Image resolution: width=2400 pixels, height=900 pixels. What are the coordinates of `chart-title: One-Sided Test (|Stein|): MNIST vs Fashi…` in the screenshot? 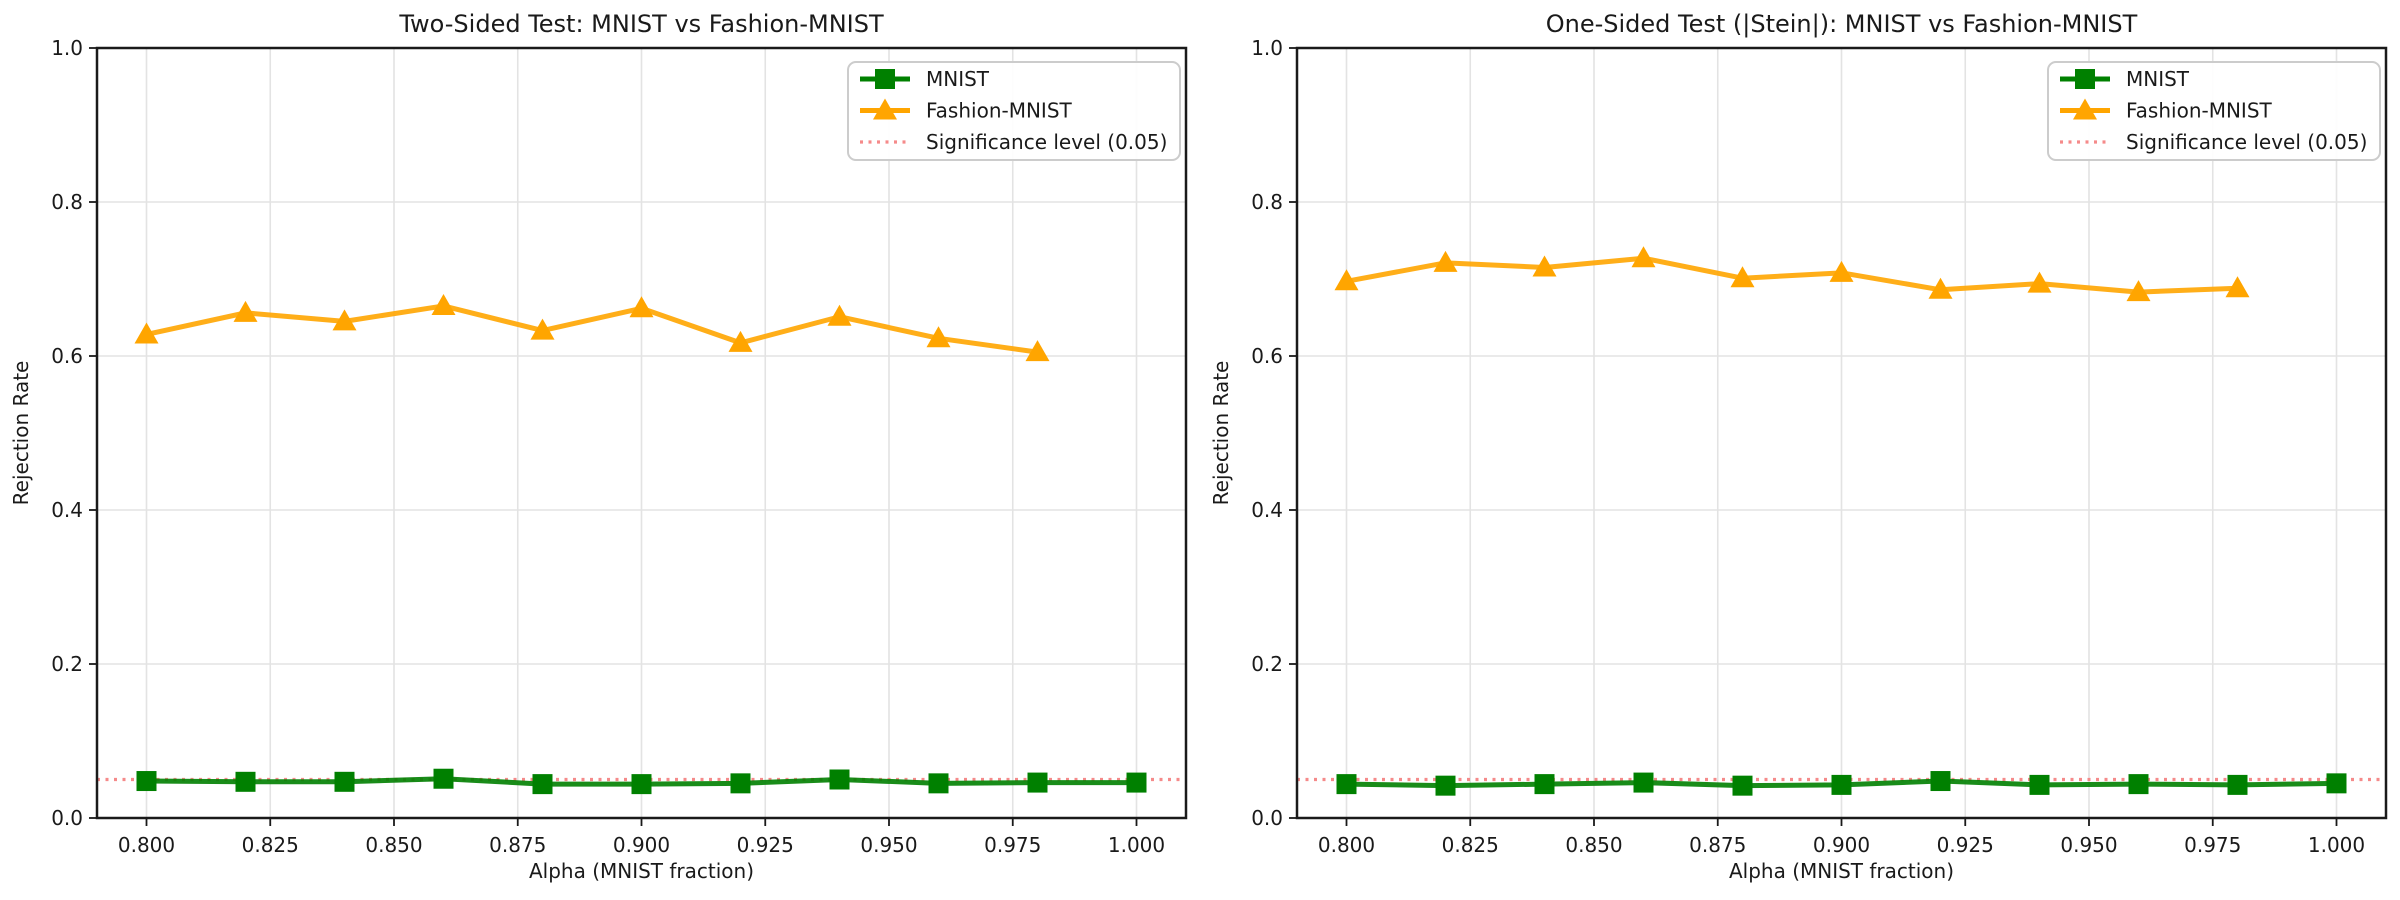 It's located at (1842, 24).